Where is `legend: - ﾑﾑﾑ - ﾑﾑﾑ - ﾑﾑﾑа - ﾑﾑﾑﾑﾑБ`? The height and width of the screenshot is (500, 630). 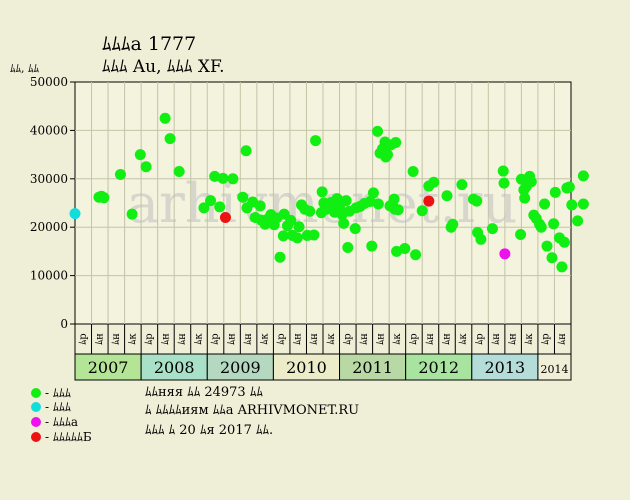
legend: - ﾑﾑﾑ - ﾑﾑﾑ - ﾑﾑﾑа - ﾑﾑﾑﾑﾑБ is located at coordinates (61, 415).